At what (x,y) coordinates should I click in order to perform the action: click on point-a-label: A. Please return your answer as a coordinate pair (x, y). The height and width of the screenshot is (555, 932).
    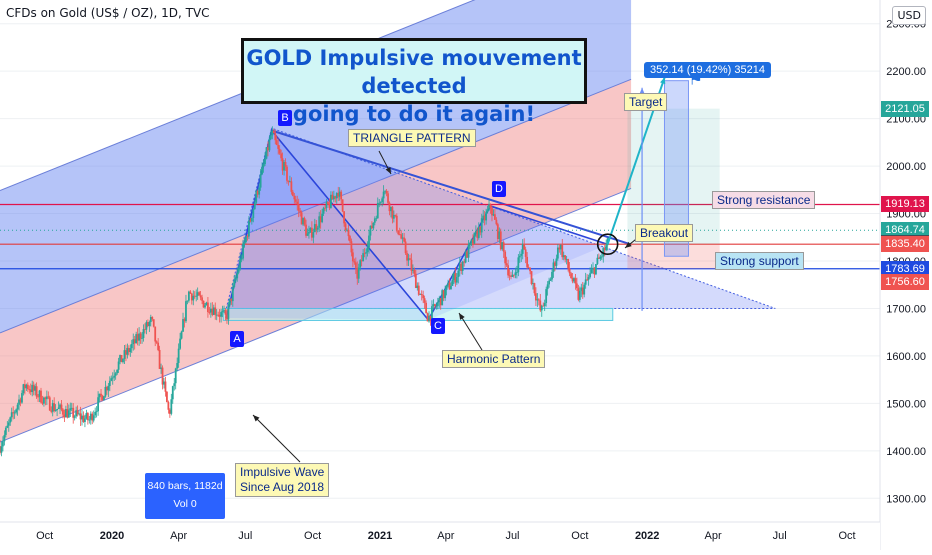
    Looking at the image, I should click on (237, 339).